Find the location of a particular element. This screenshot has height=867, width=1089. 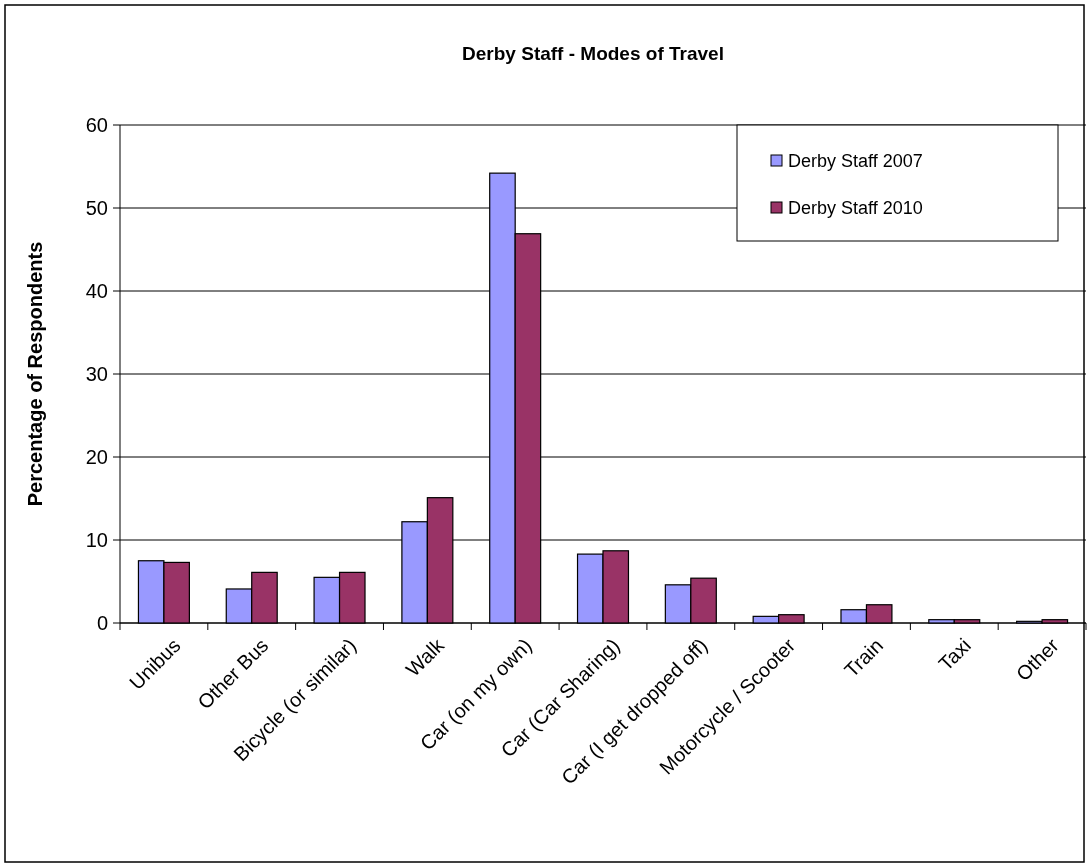

x-tick-label: Taxi is located at coordinates (954, 654).